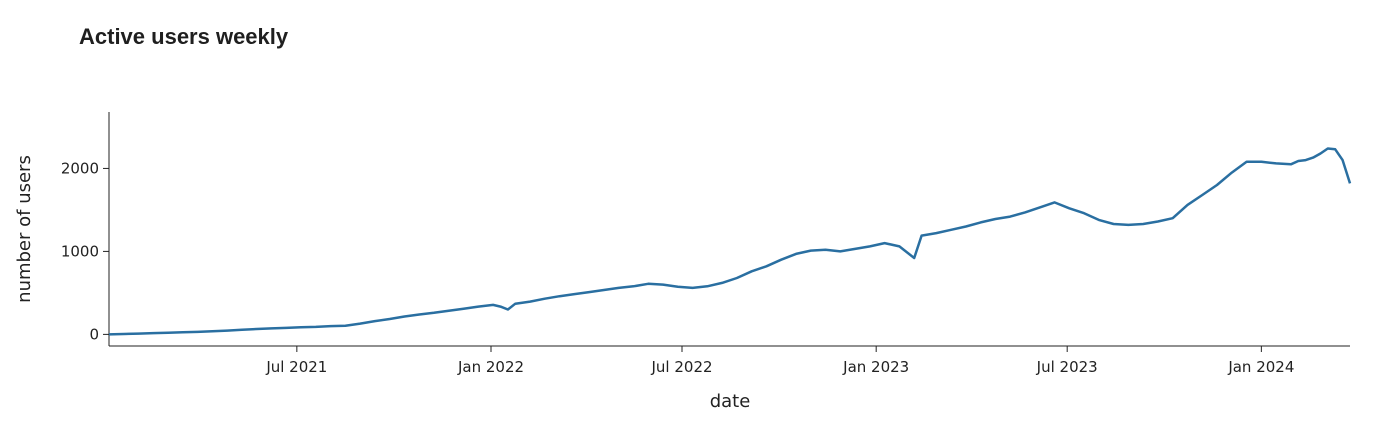  I want to click on x-tick-label: Jul 2021, so click(296, 367).